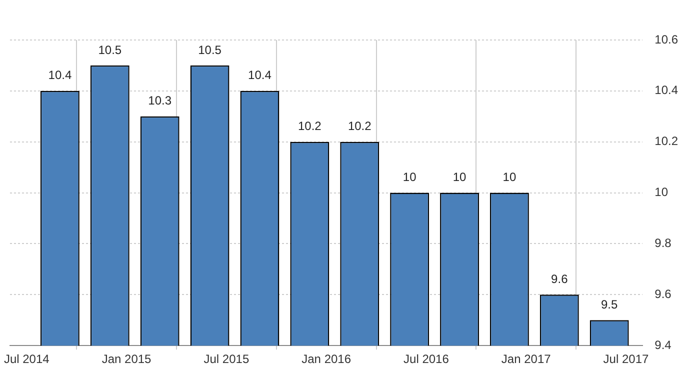 This screenshot has width=700, height=375. Describe the element at coordinates (559, 279) in the screenshot. I see `data-label: 9.6` at that location.